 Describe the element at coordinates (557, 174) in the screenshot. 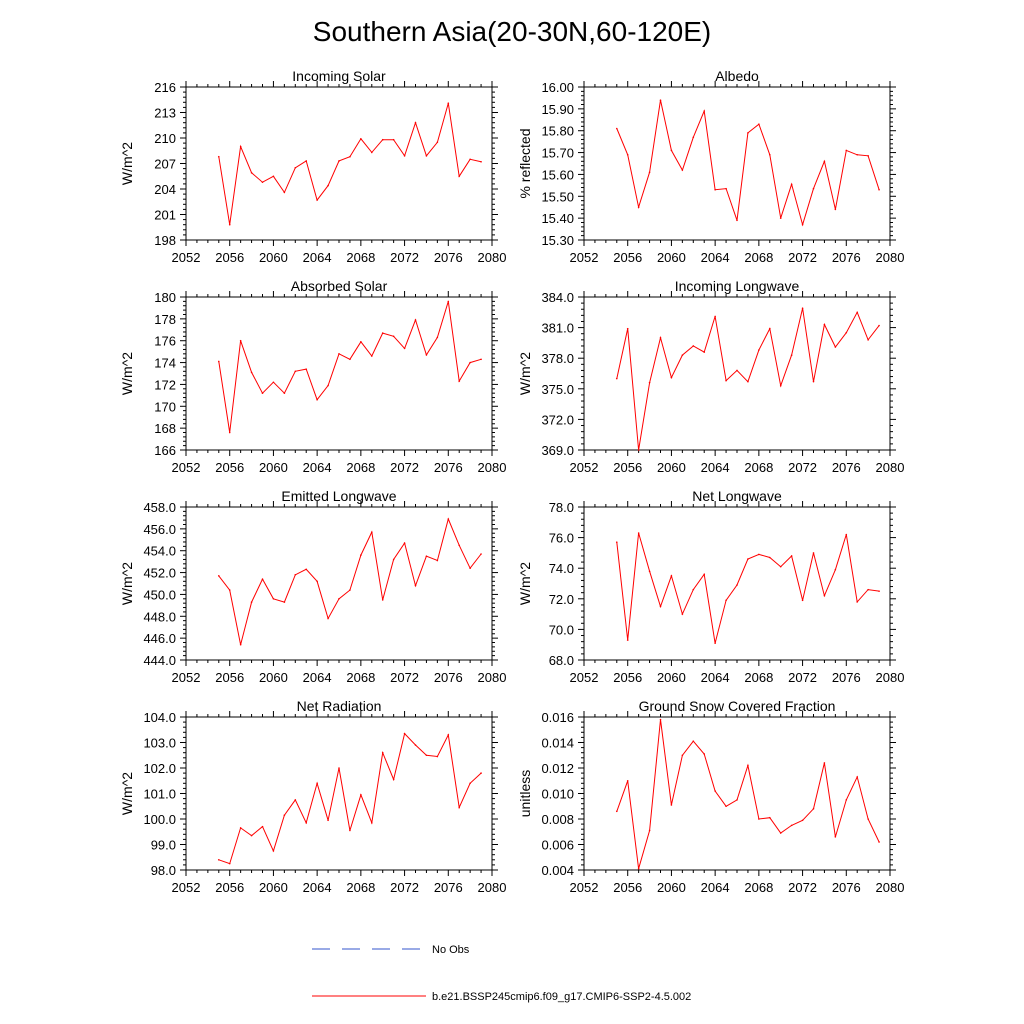

I see `y-tick-label: 15.60` at that location.